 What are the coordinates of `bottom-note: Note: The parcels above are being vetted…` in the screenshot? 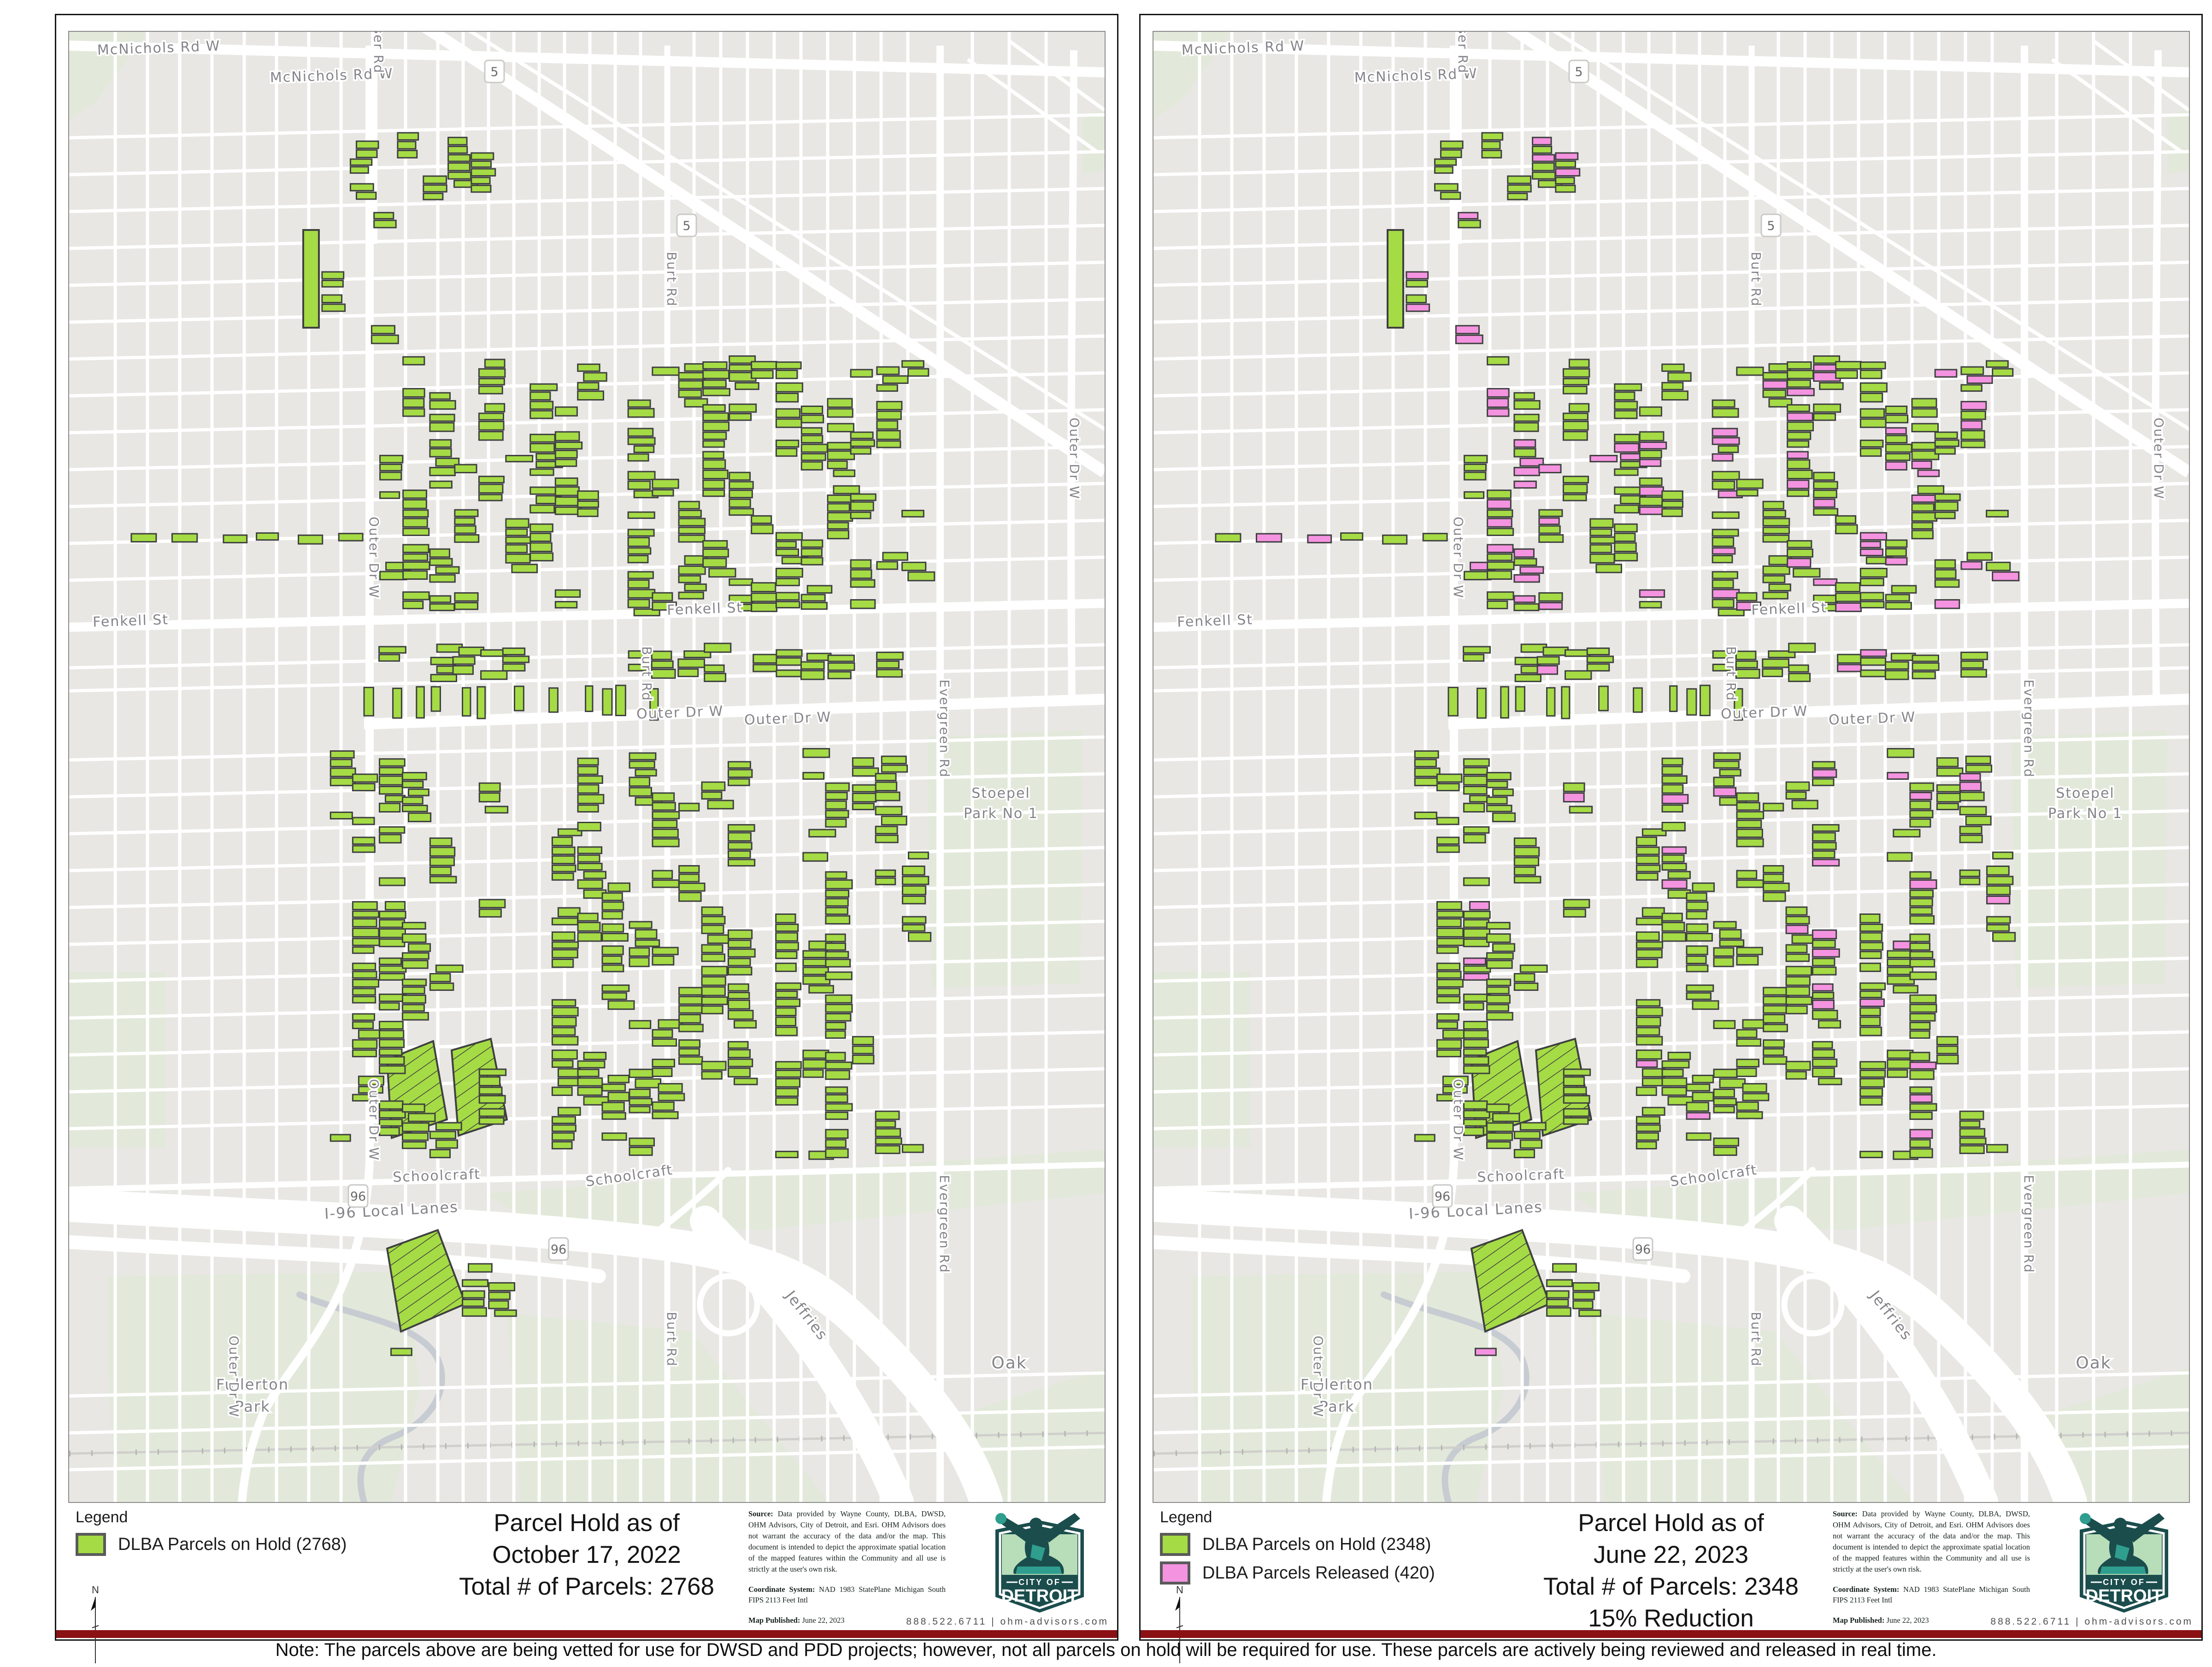 It's located at (1106, 1650).